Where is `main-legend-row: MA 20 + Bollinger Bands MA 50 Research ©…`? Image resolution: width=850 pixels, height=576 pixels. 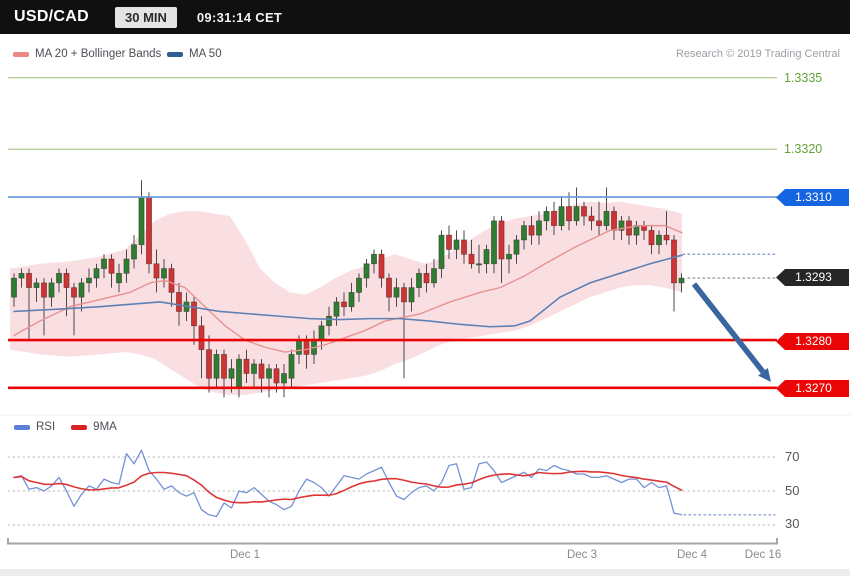 main-legend-row: MA 20 + Bollinger Bands MA 50 Research ©… is located at coordinates (425, 52).